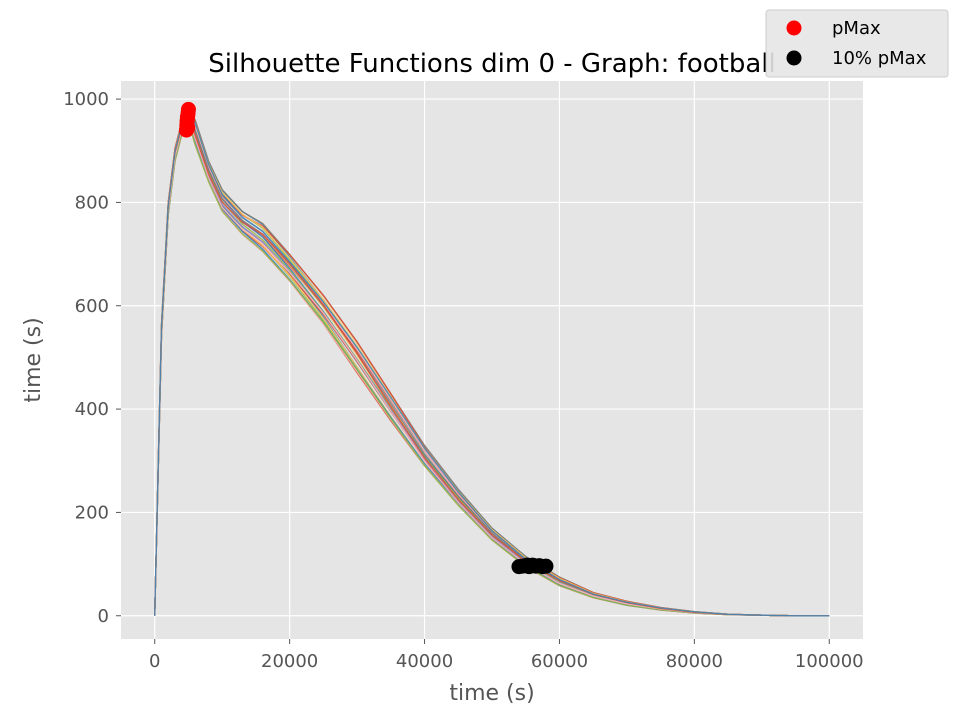  What do you see at coordinates (289, 661) in the screenshot?
I see `x-tick-label: 20000` at bounding box center [289, 661].